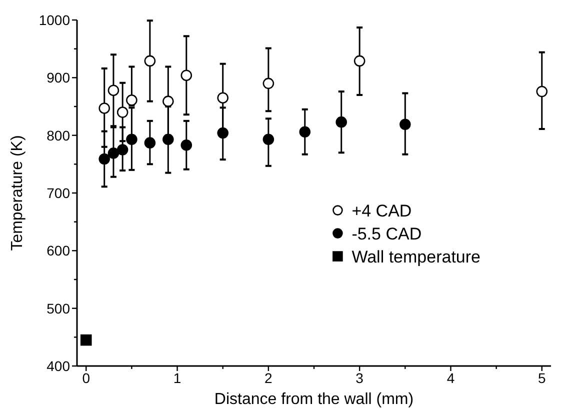 The height and width of the screenshot is (410, 577). Describe the element at coordinates (416, 256) in the screenshot. I see `legend-label: Wall temperature` at that location.